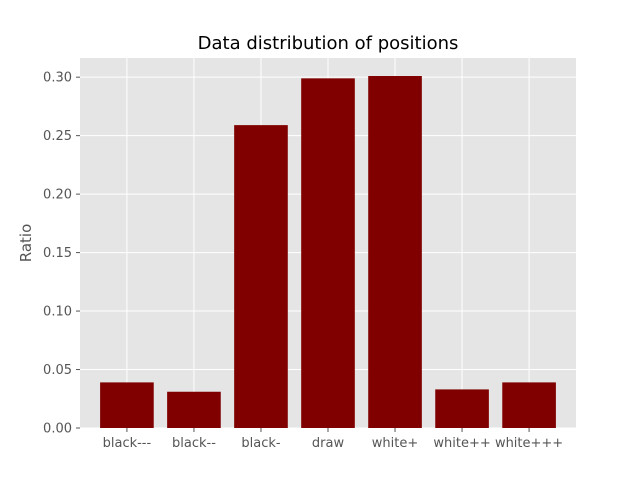 The width and height of the screenshot is (640, 480). I want to click on x-tick-label: black-, so click(261, 443).